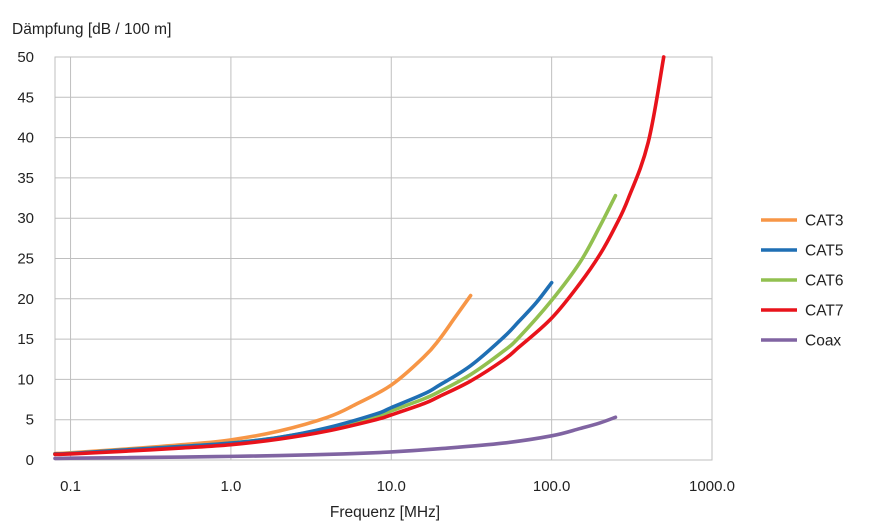  Describe the element at coordinates (25, 259) in the screenshot. I see `y-tick-label: 25` at that location.